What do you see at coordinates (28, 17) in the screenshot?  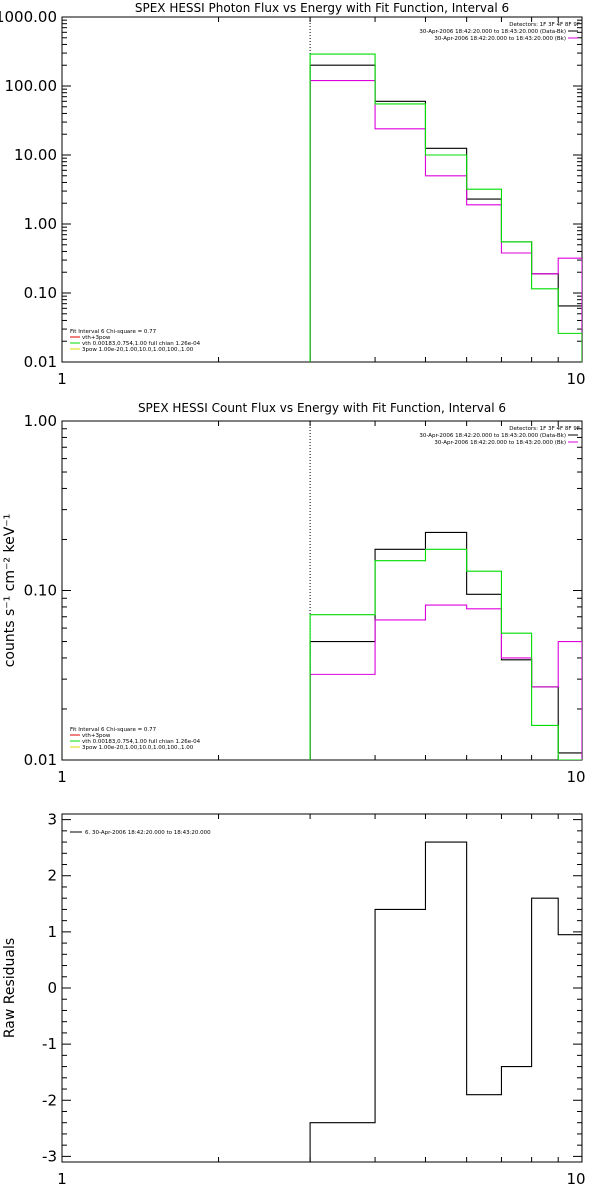 I see `y-tick-label: 1000.00` at bounding box center [28, 17].